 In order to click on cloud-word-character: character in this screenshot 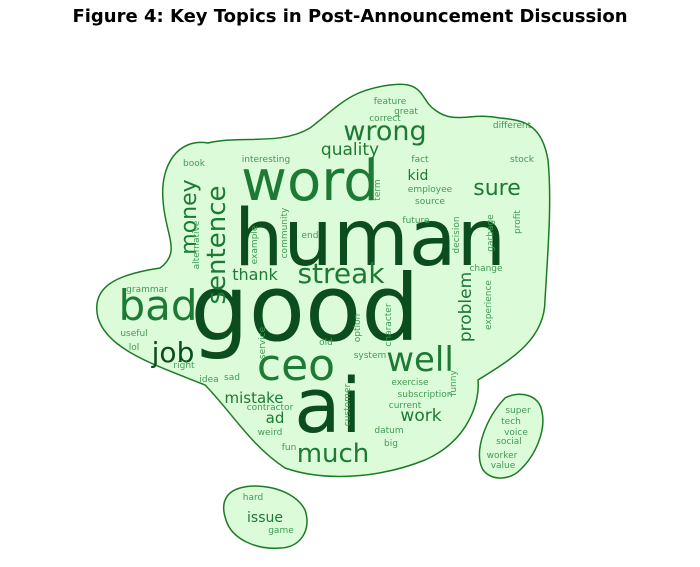, I will do `click(389, 324)`.